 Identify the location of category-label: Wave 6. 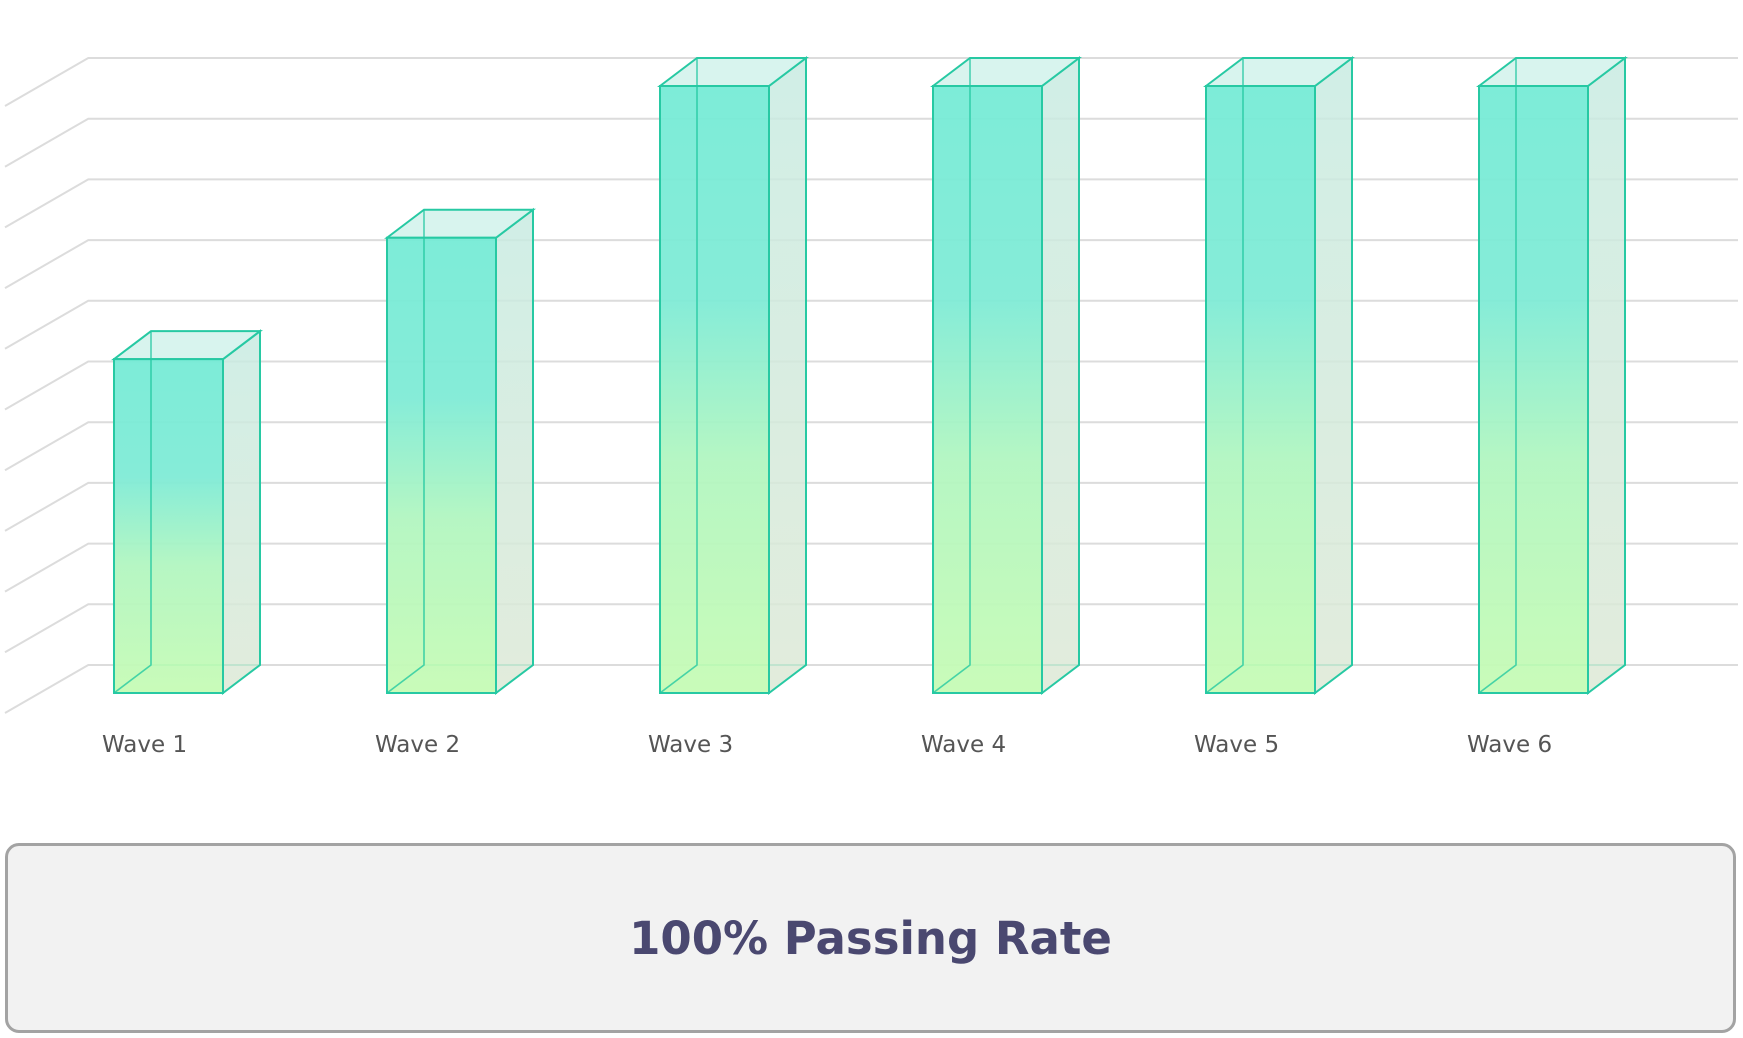
(1509, 745).